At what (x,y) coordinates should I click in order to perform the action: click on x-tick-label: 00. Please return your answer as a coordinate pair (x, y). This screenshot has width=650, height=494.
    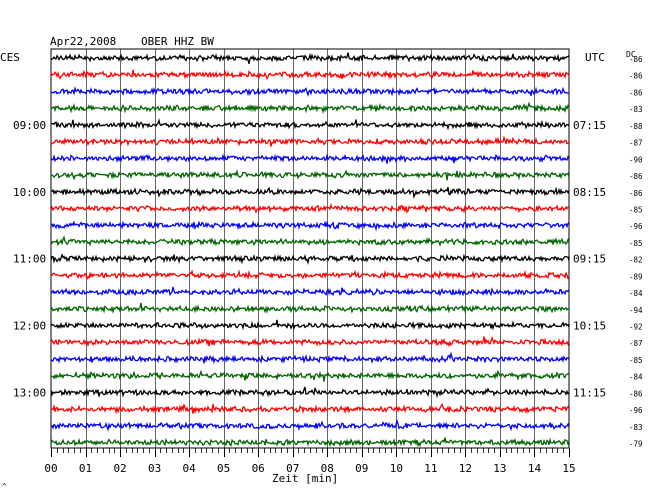
    Looking at the image, I should click on (50, 468).